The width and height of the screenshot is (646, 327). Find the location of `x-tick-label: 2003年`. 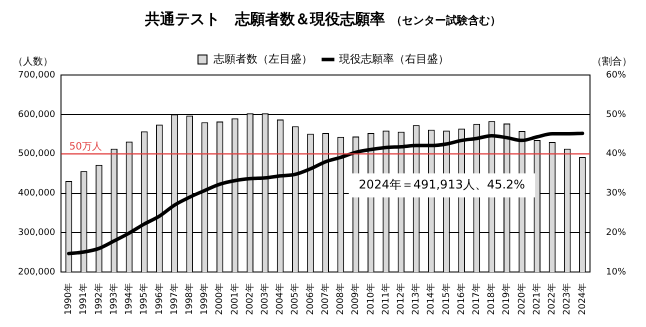

x-tick-label: 2003年 is located at coordinates (265, 299).